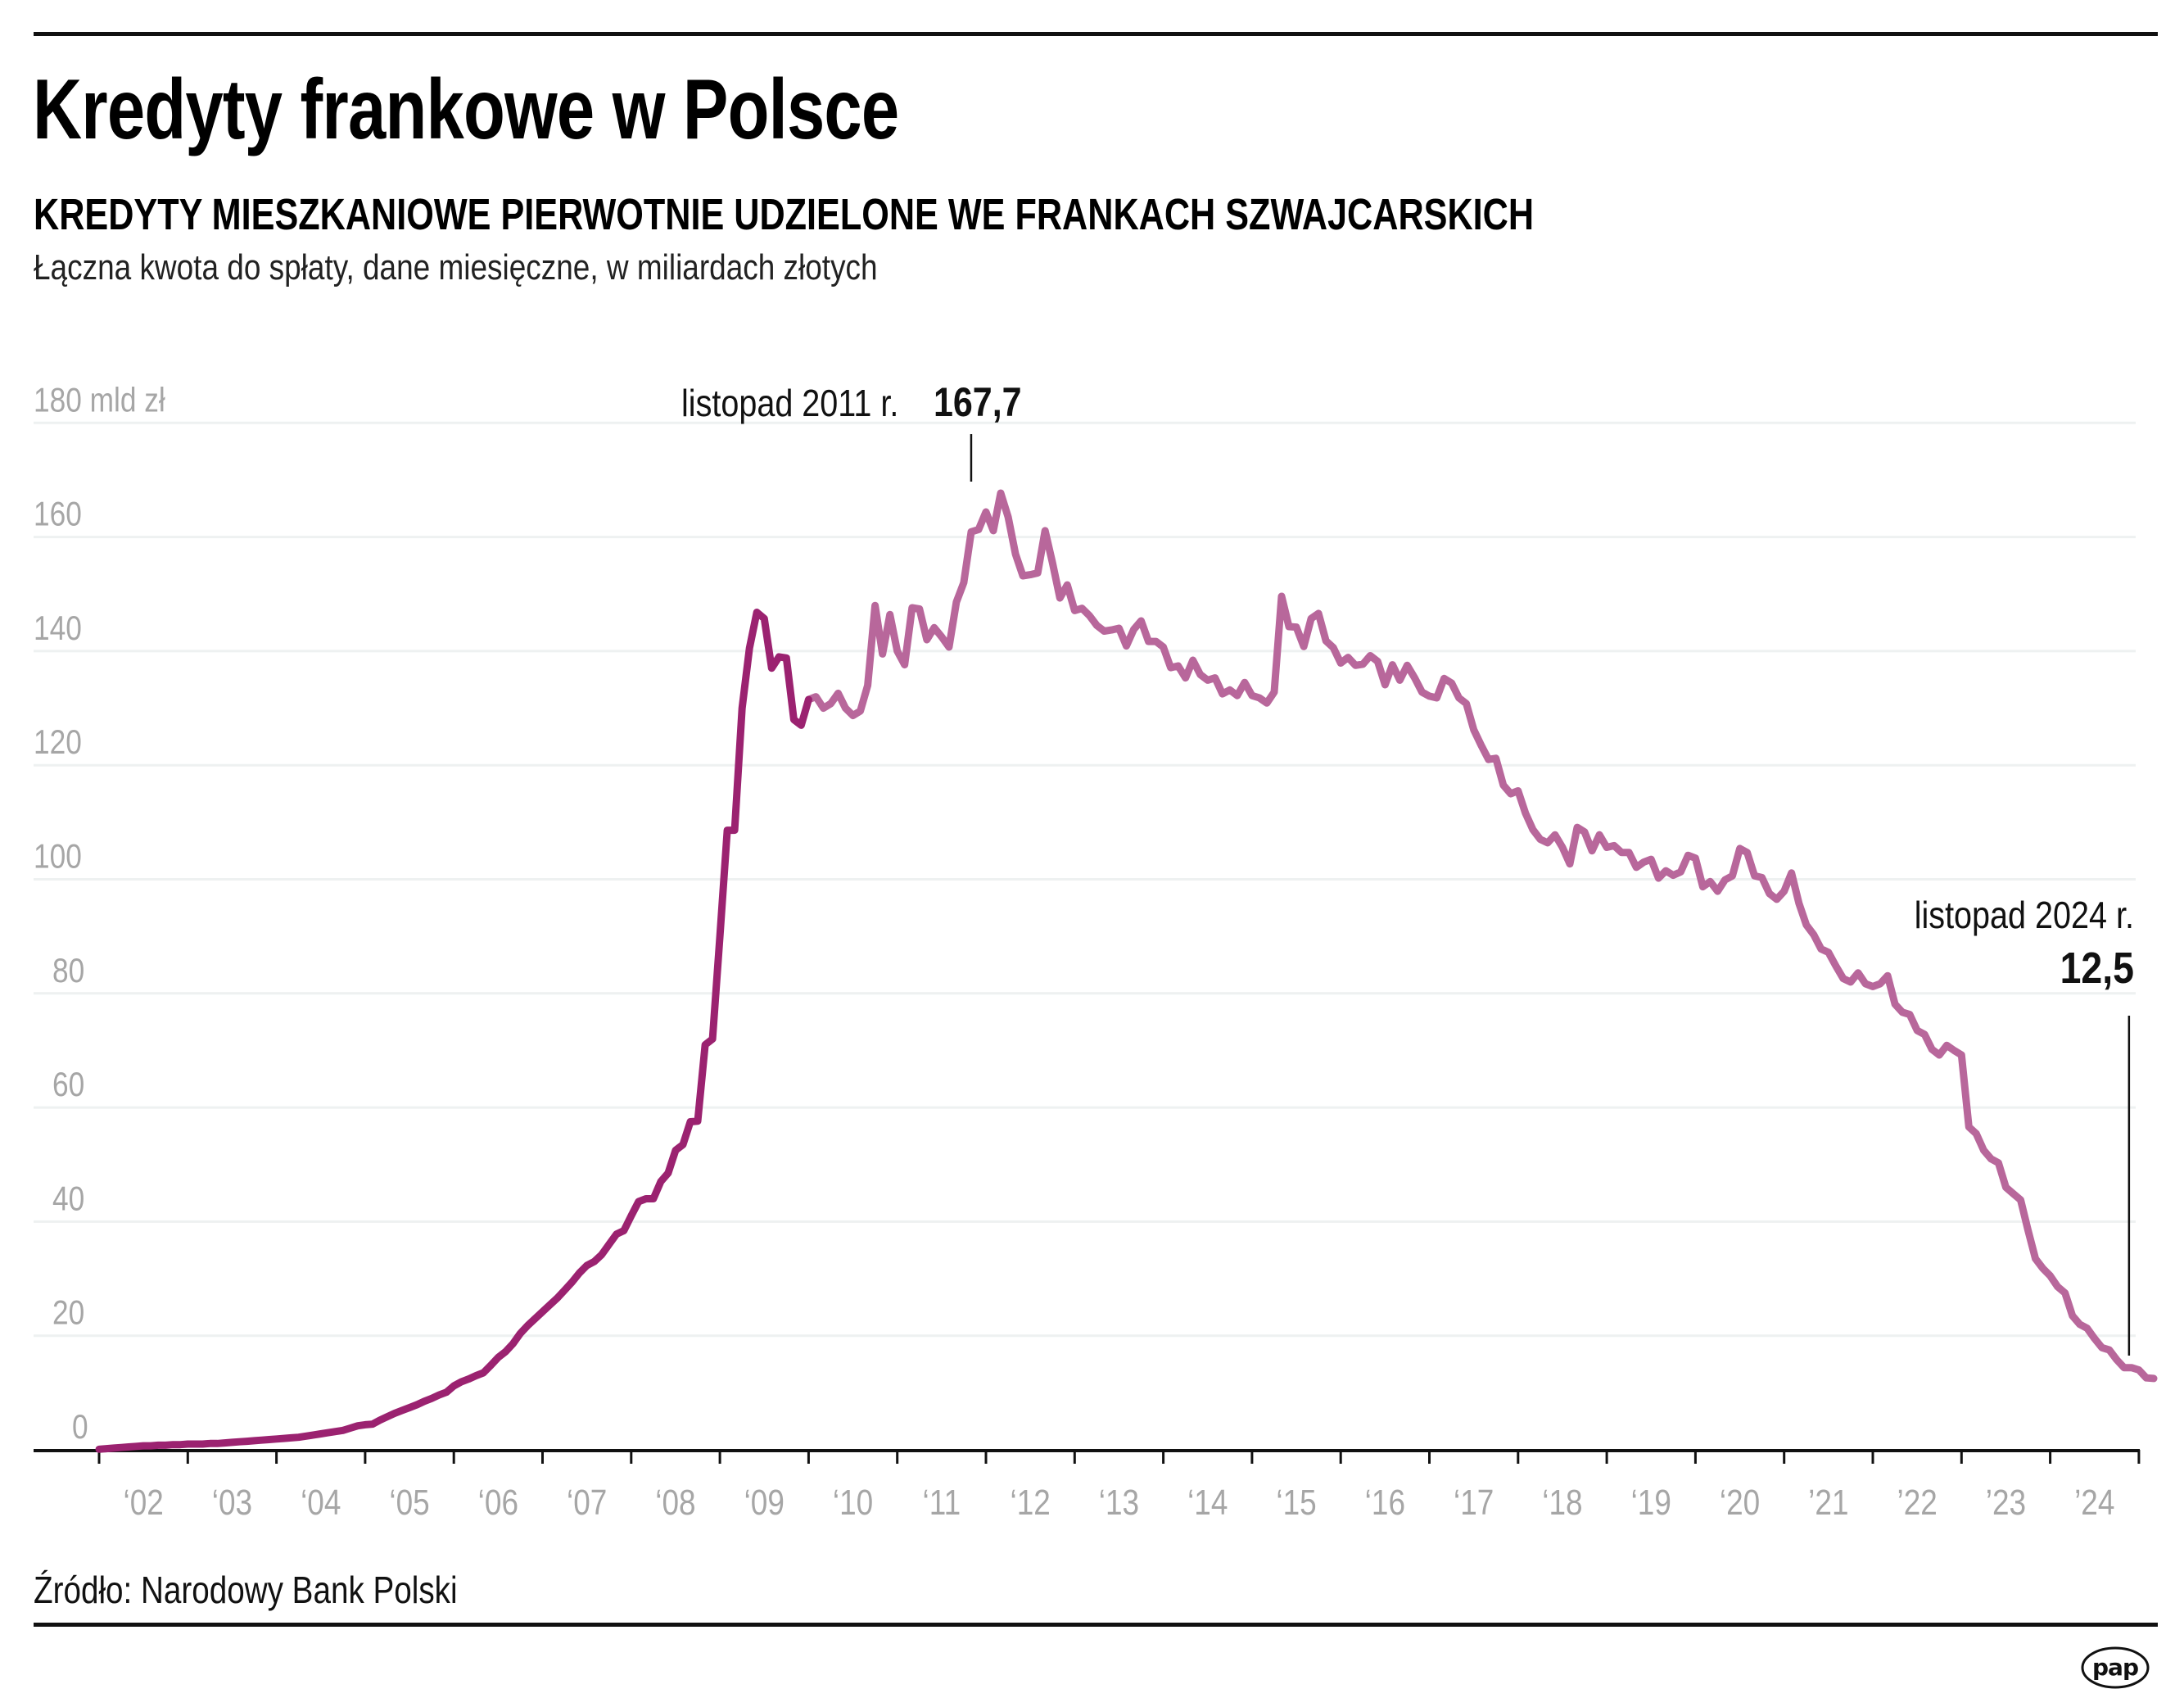  Describe the element at coordinates (1296, 1503) in the screenshot. I see `x-tick-label: ‘15` at that location.